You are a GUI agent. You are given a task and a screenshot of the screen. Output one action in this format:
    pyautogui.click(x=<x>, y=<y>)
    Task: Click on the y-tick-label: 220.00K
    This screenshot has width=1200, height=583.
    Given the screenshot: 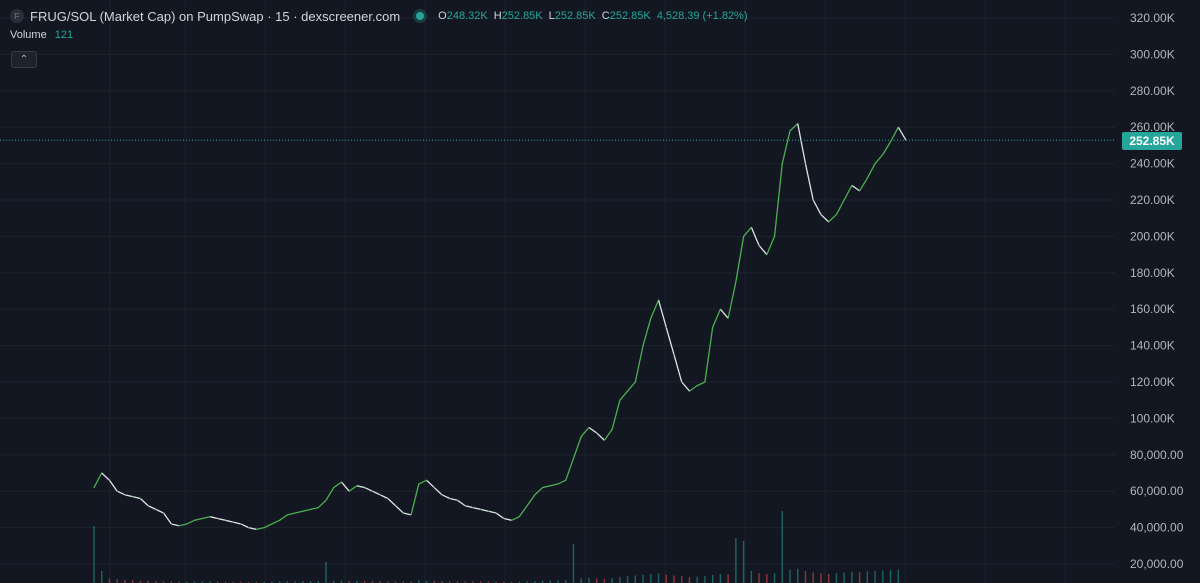 What is the action you would take?
    pyautogui.click(x=1152, y=200)
    